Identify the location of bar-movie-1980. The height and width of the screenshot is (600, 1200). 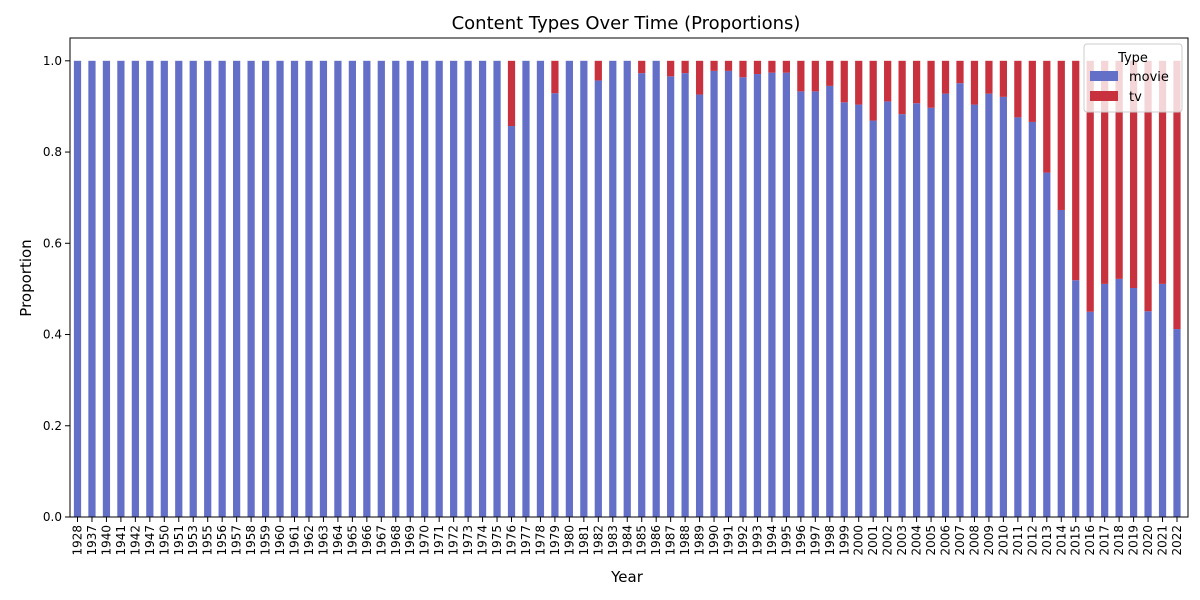
(569, 289).